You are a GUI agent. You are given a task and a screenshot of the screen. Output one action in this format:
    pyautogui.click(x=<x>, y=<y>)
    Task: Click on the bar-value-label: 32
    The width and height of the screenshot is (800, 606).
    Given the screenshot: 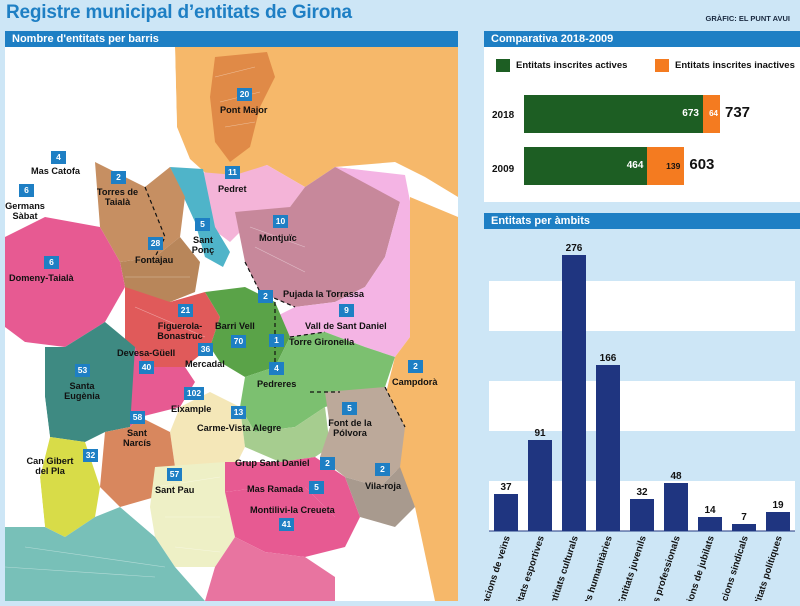 What is the action you would take?
    pyautogui.click(x=642, y=492)
    